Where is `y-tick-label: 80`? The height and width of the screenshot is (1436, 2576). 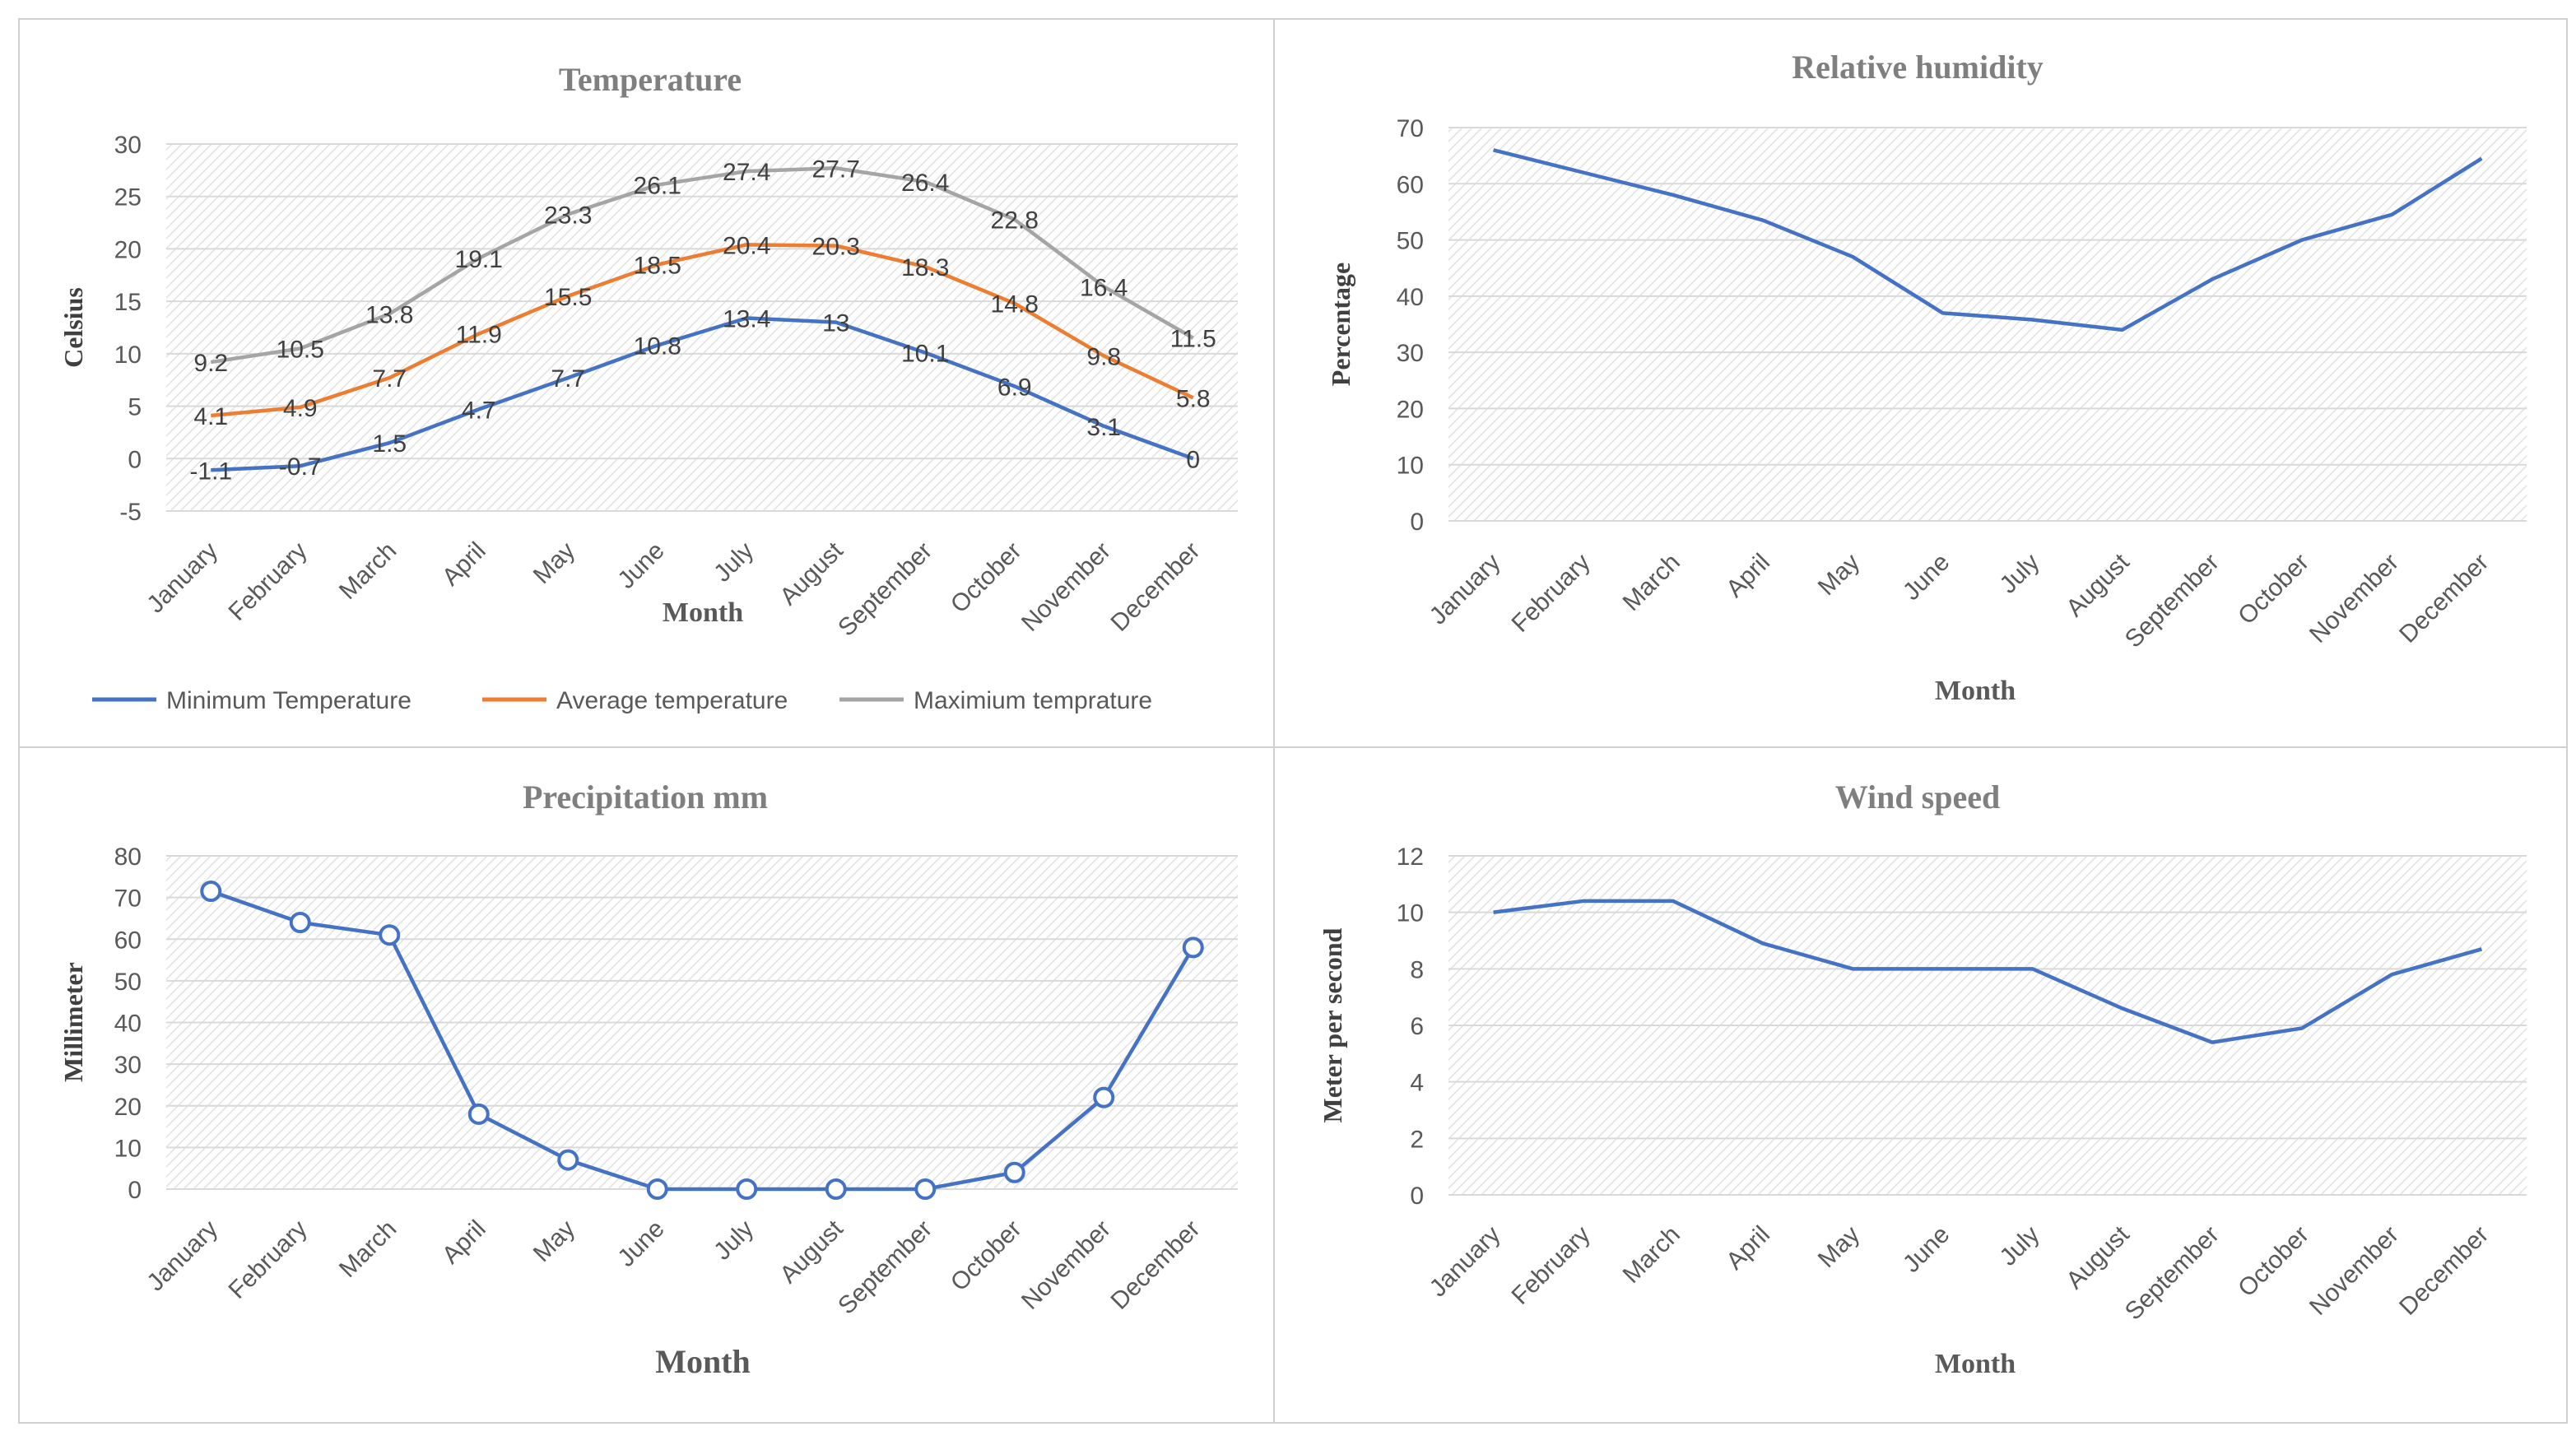
y-tick-label: 80 is located at coordinates (128, 857).